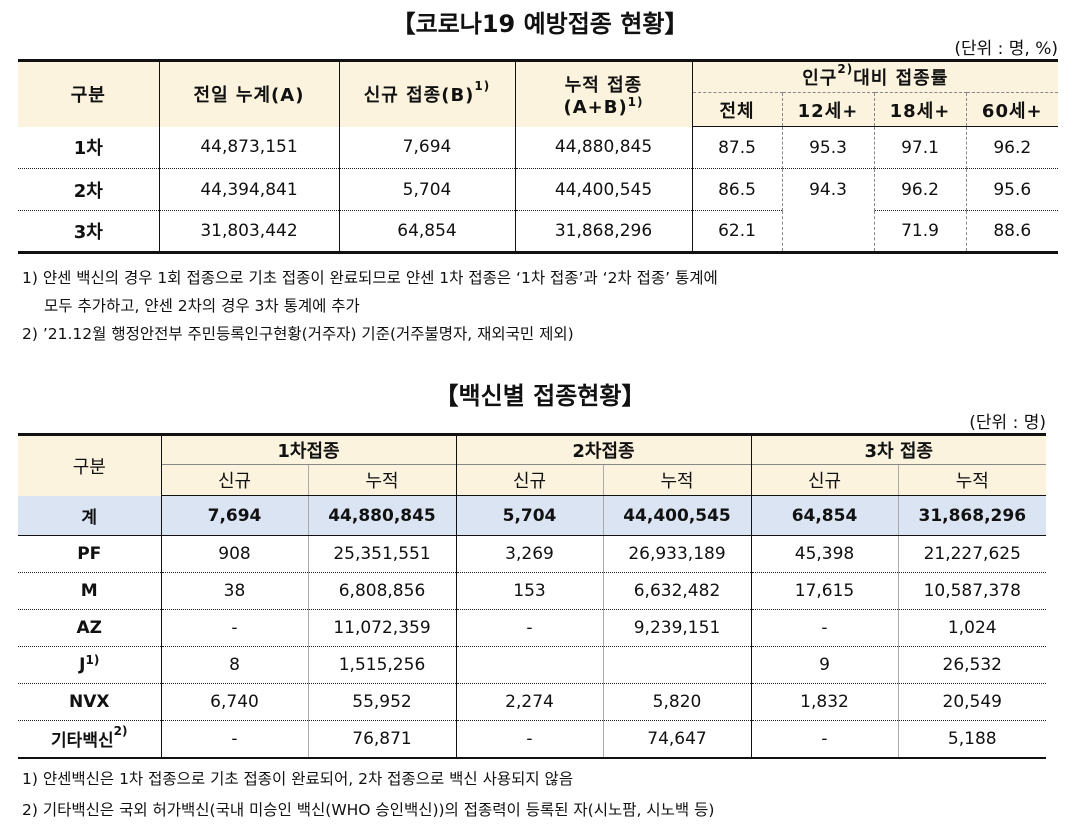  What do you see at coordinates (919, 109) in the screenshot?
I see `header-rate-18: 18세+` at bounding box center [919, 109].